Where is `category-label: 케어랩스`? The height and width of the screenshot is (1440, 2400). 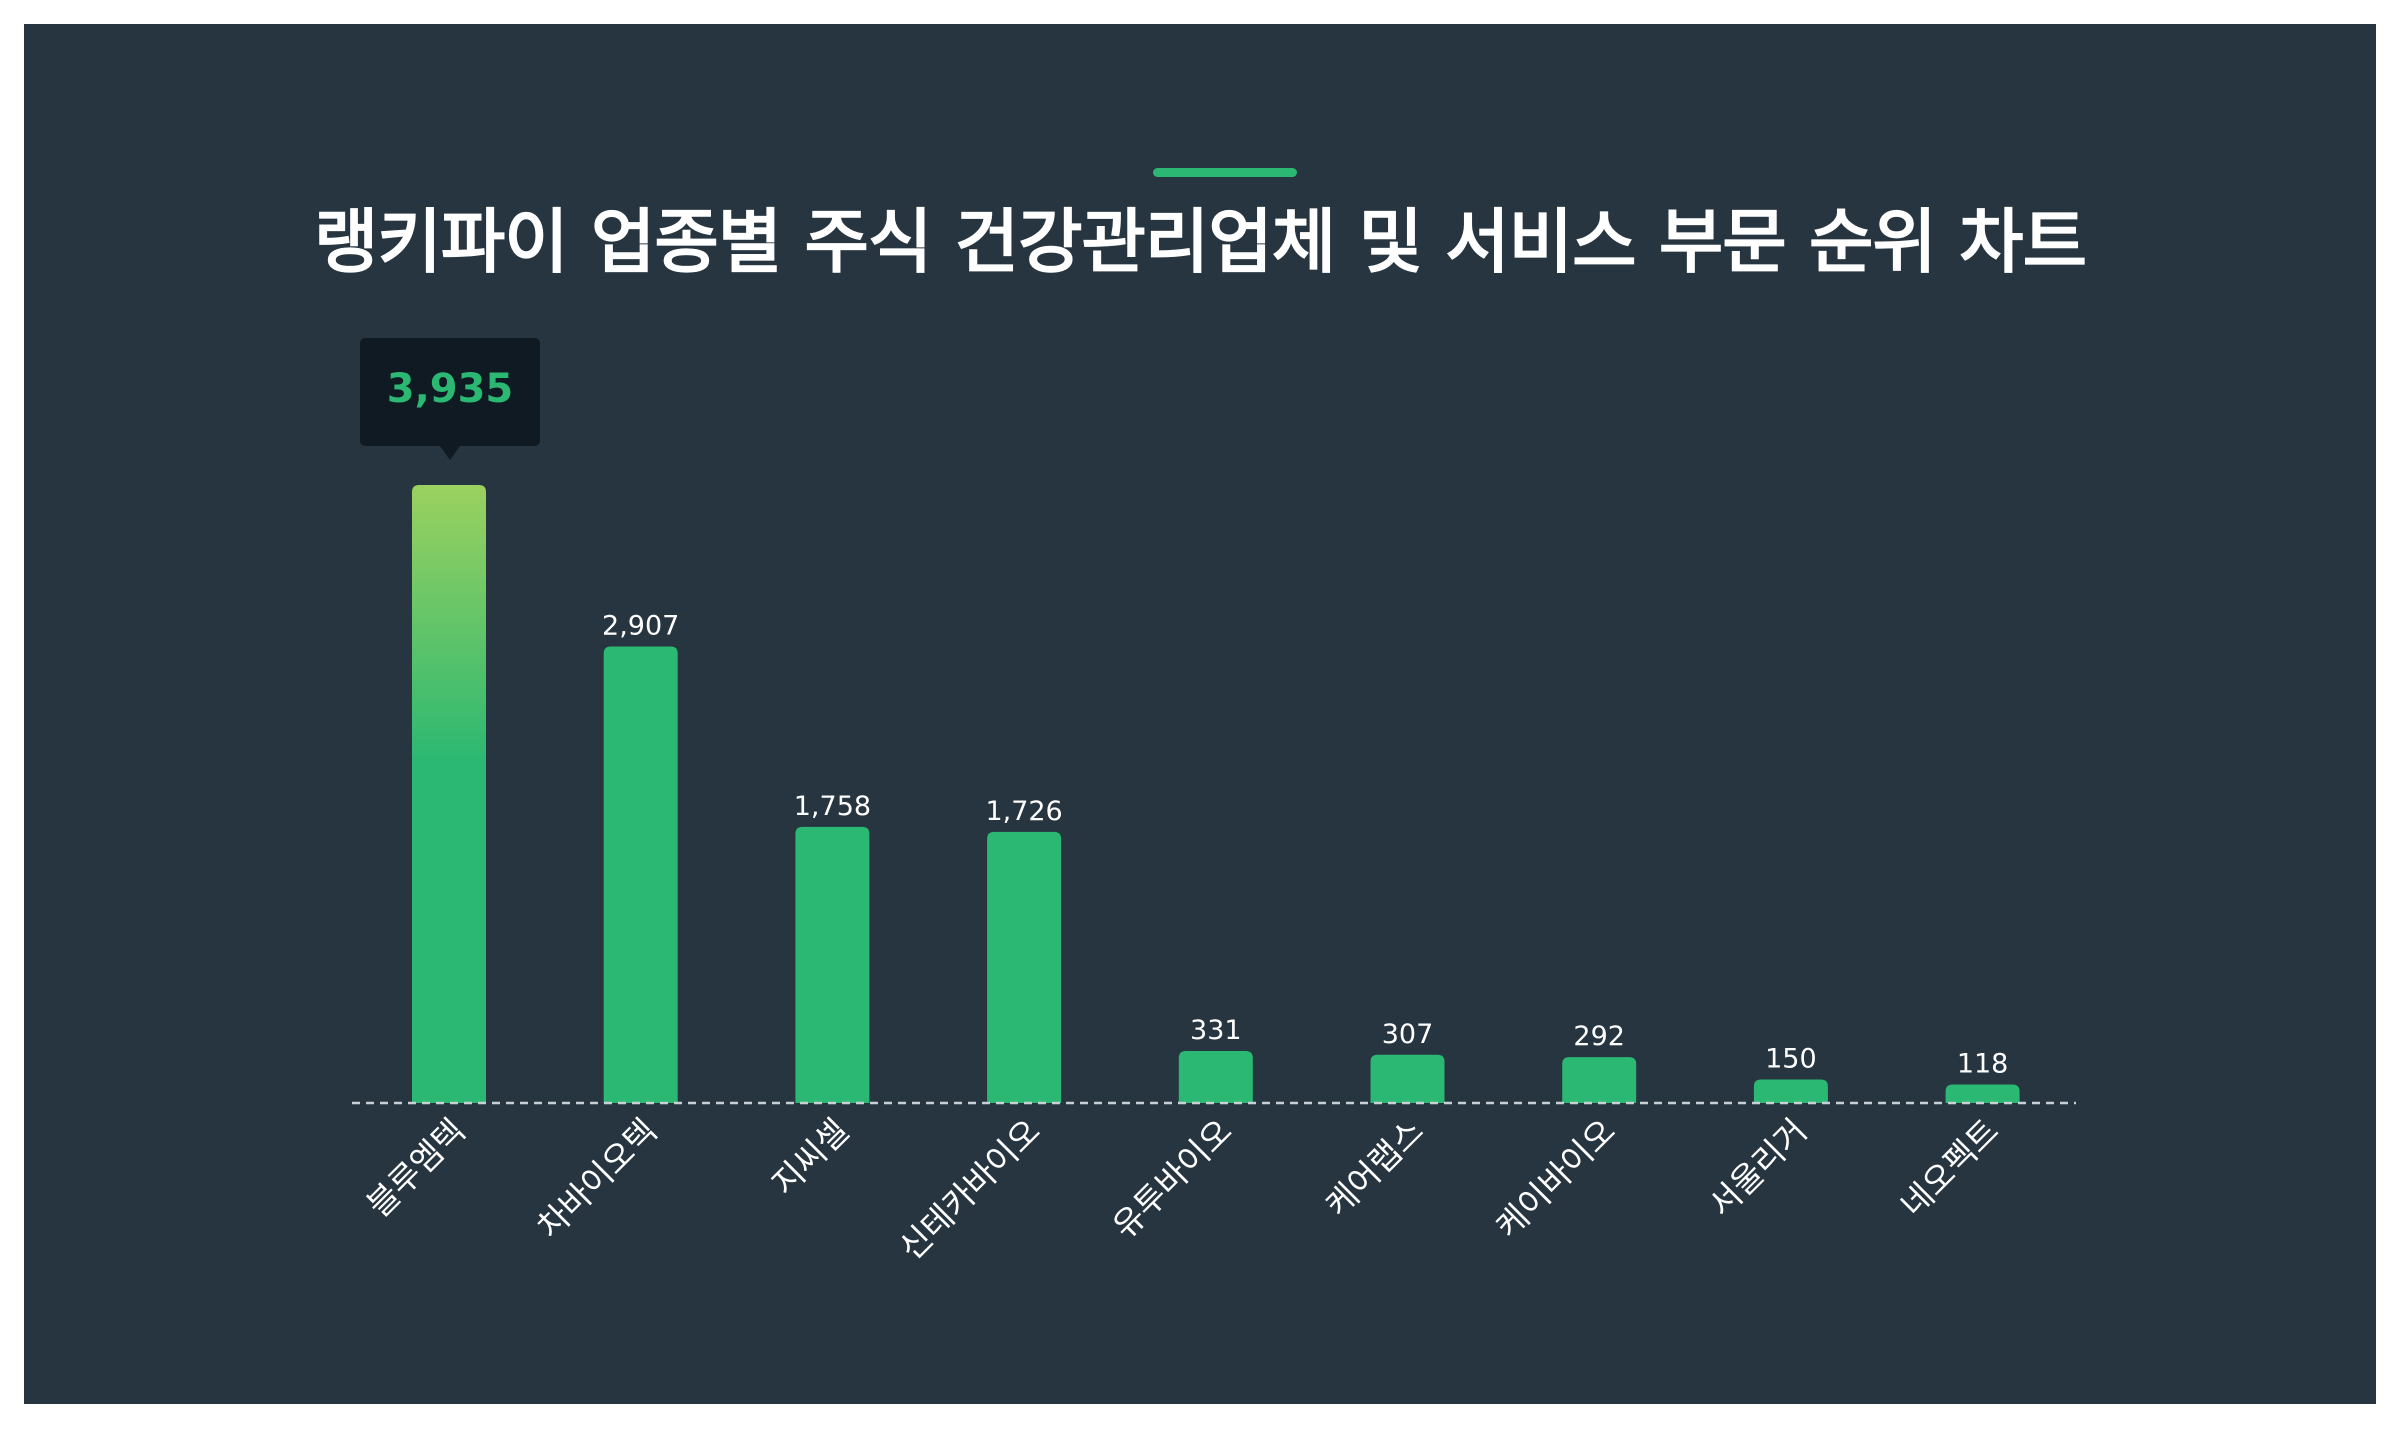 category-label: 케어랩스 is located at coordinates (1374, 1167).